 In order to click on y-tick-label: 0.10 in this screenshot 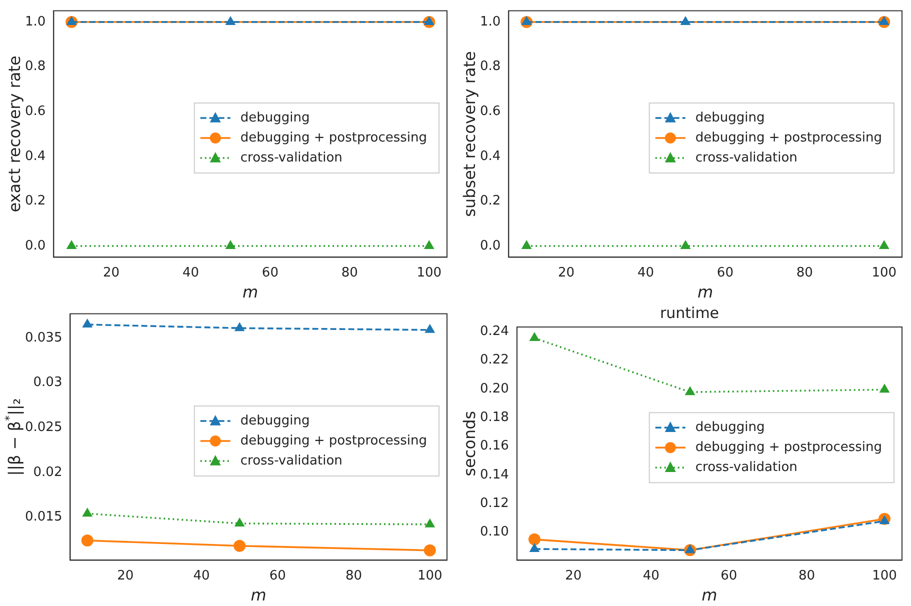, I will do `click(494, 532)`.